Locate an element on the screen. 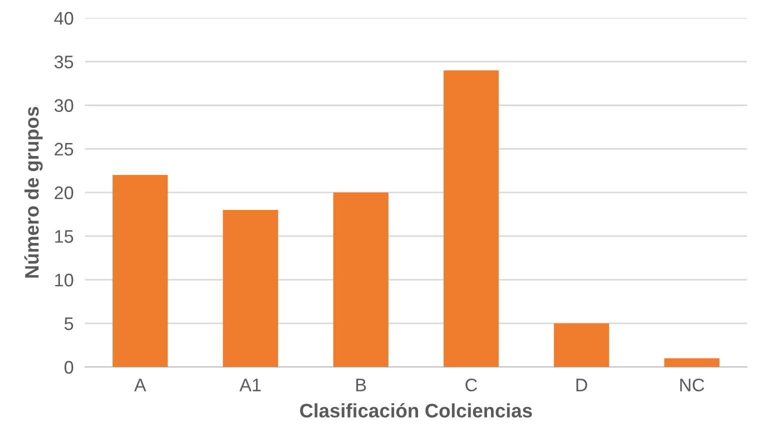  y-tick-label: 25 is located at coordinates (64, 149).